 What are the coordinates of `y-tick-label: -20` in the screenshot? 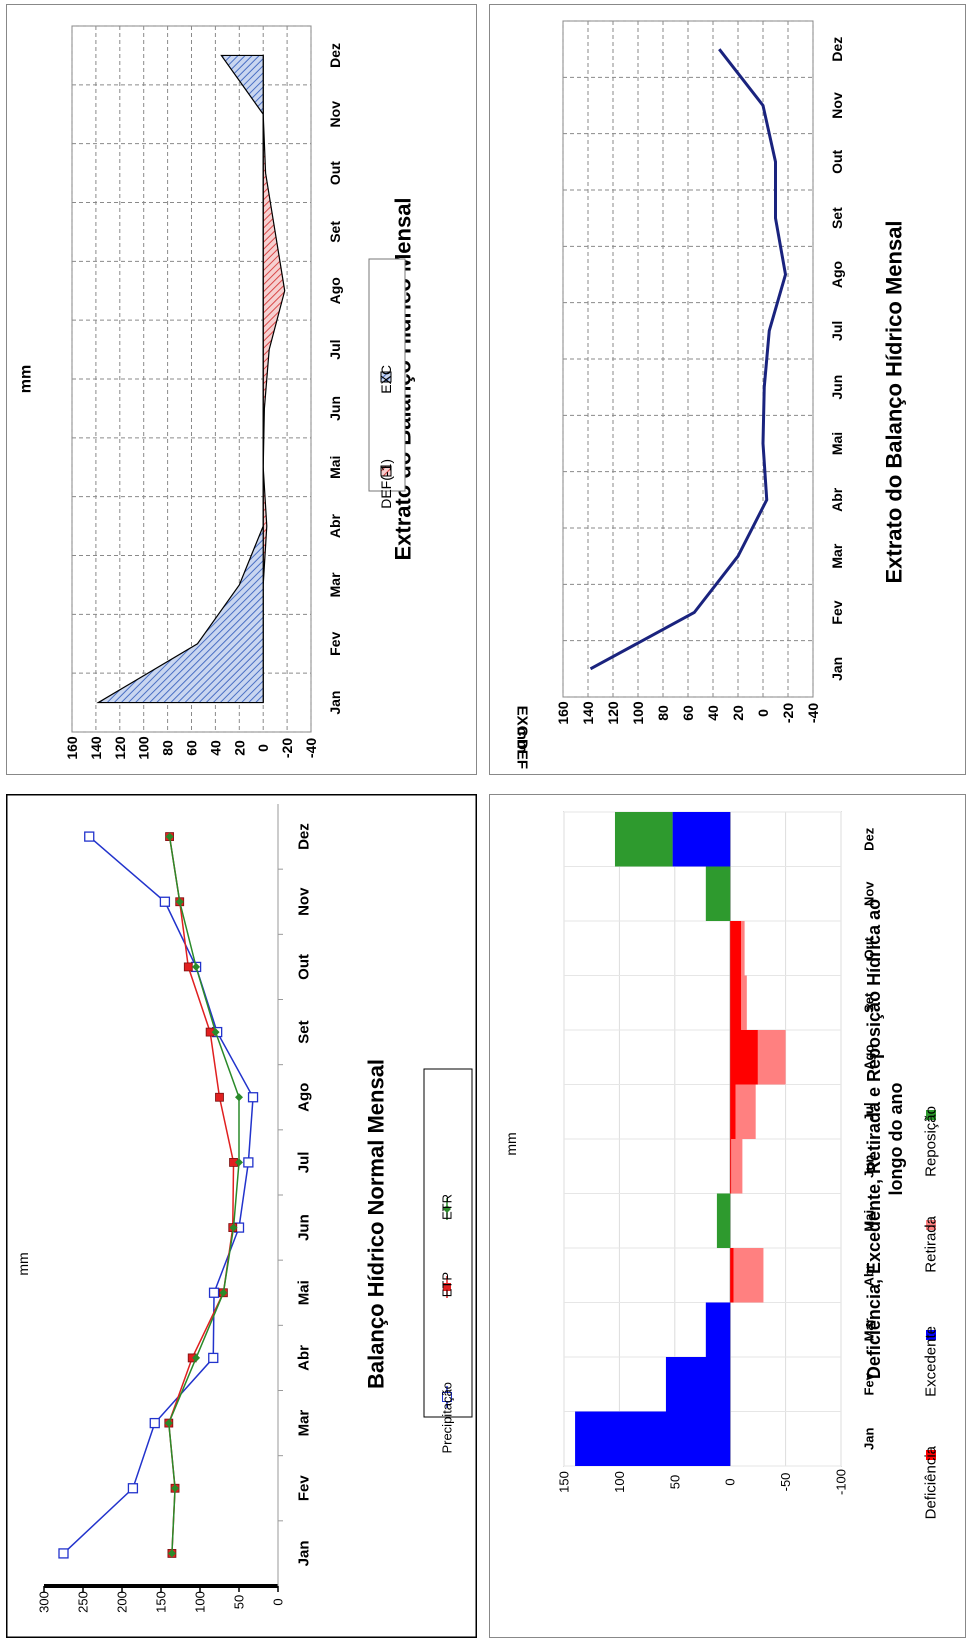 It's located at (788, 713).